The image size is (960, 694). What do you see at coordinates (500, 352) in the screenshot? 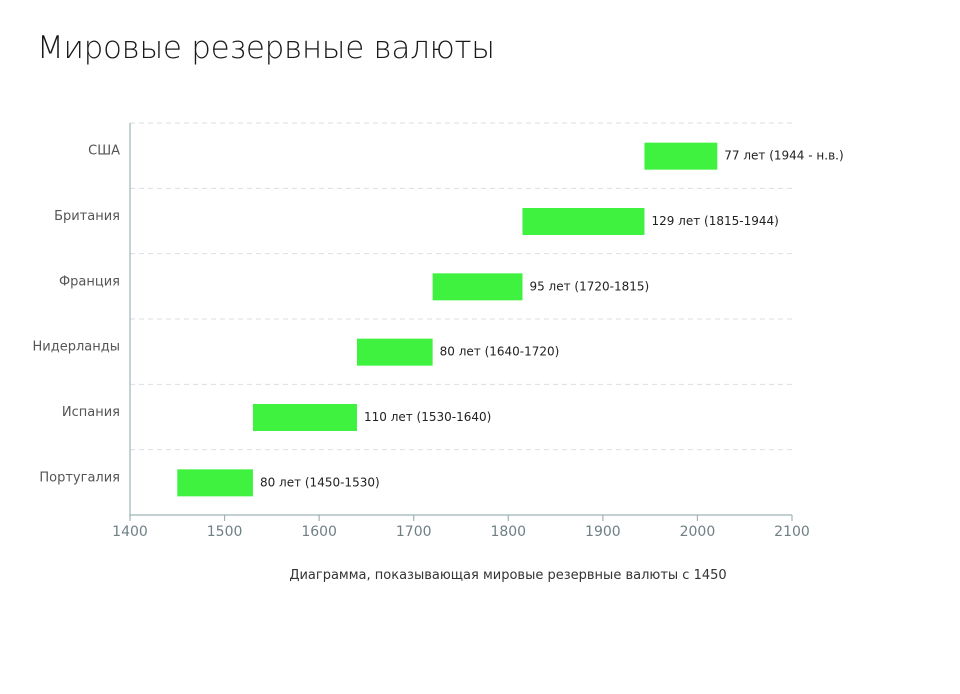
I see `bar-label: 80 лет (1640-1720)` at bounding box center [500, 352].